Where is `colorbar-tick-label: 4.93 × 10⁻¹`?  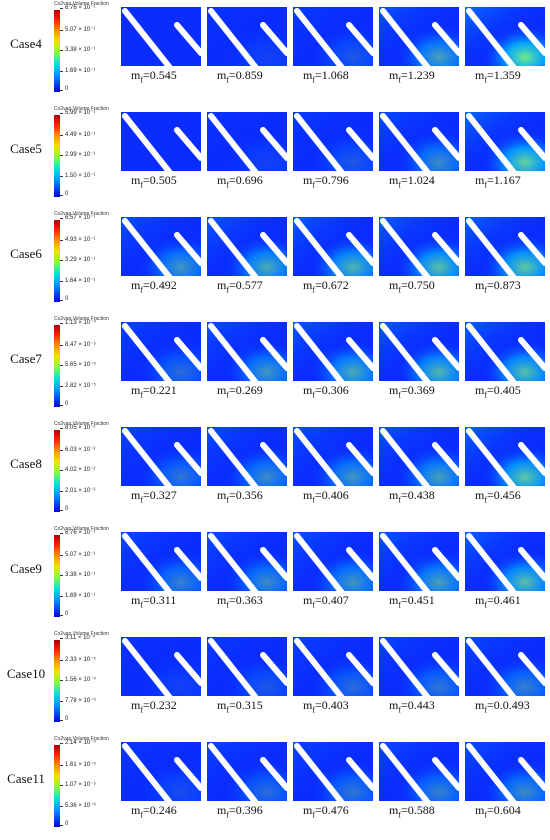 colorbar-tick-label: 4.93 × 10⁻¹ is located at coordinates (77, 240).